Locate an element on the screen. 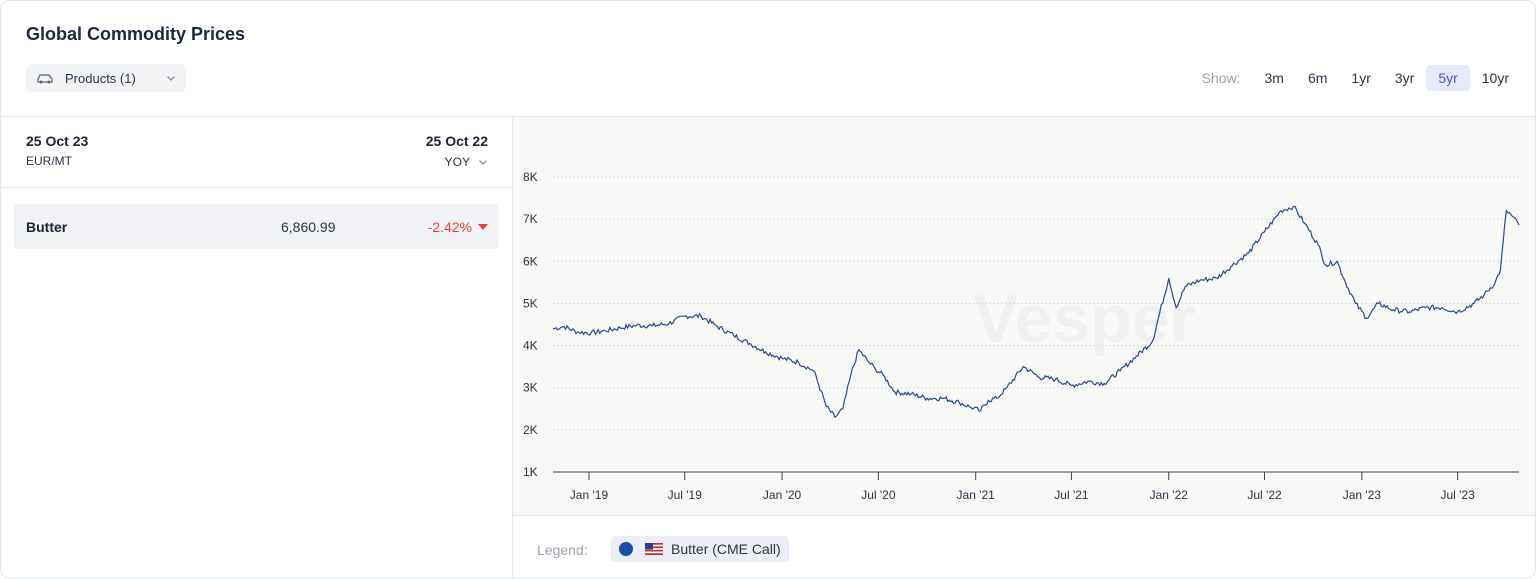 The height and width of the screenshot is (579, 1536). x-tick-label: Jul '22 is located at coordinates (1264, 495).